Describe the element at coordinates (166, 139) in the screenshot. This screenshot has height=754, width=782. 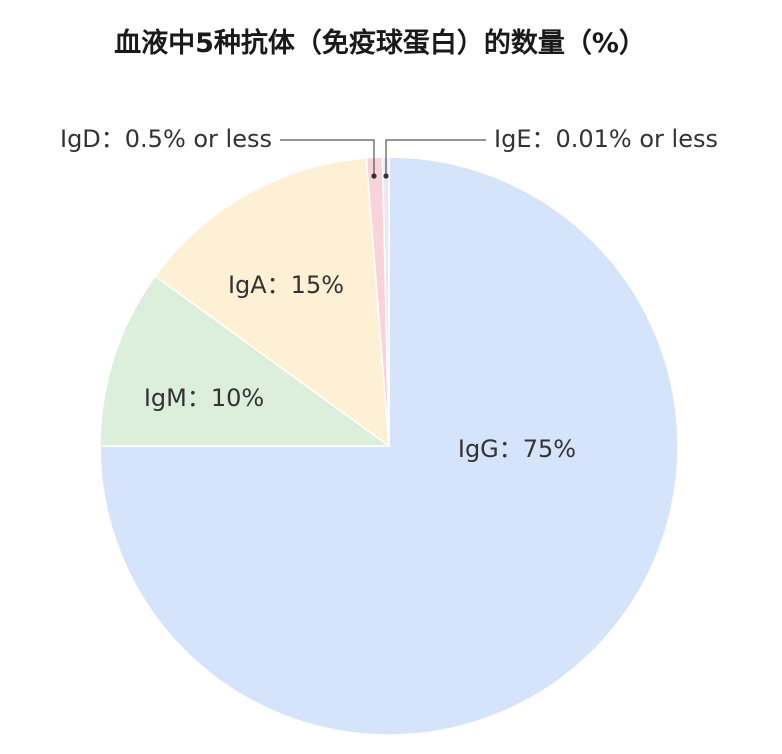
I see `label-igd: IgD：0.5% or less` at that location.